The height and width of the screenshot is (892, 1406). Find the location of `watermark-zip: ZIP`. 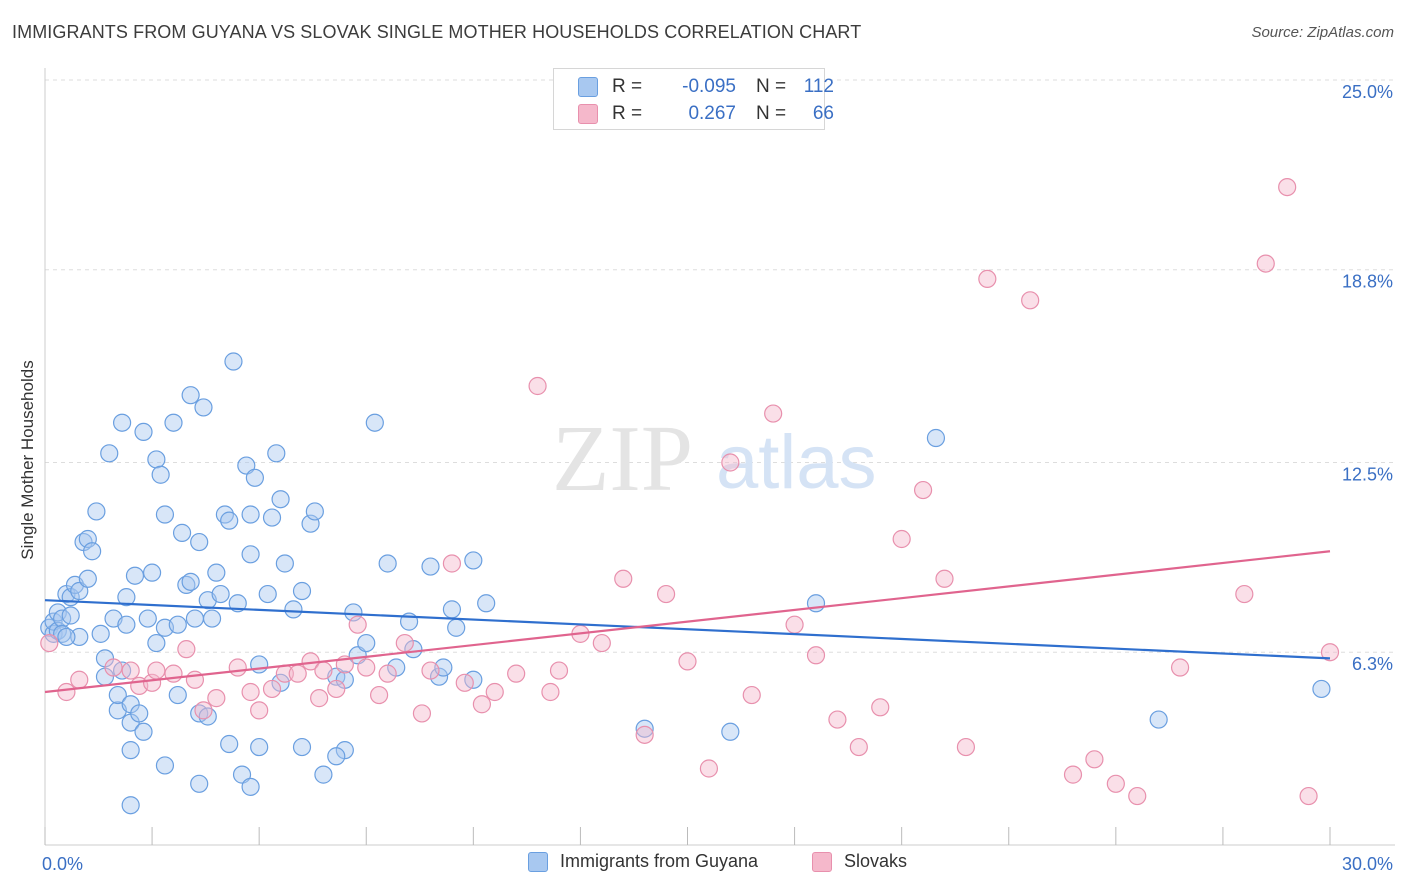

watermark-zip: ZIP is located at coordinates (622, 459).